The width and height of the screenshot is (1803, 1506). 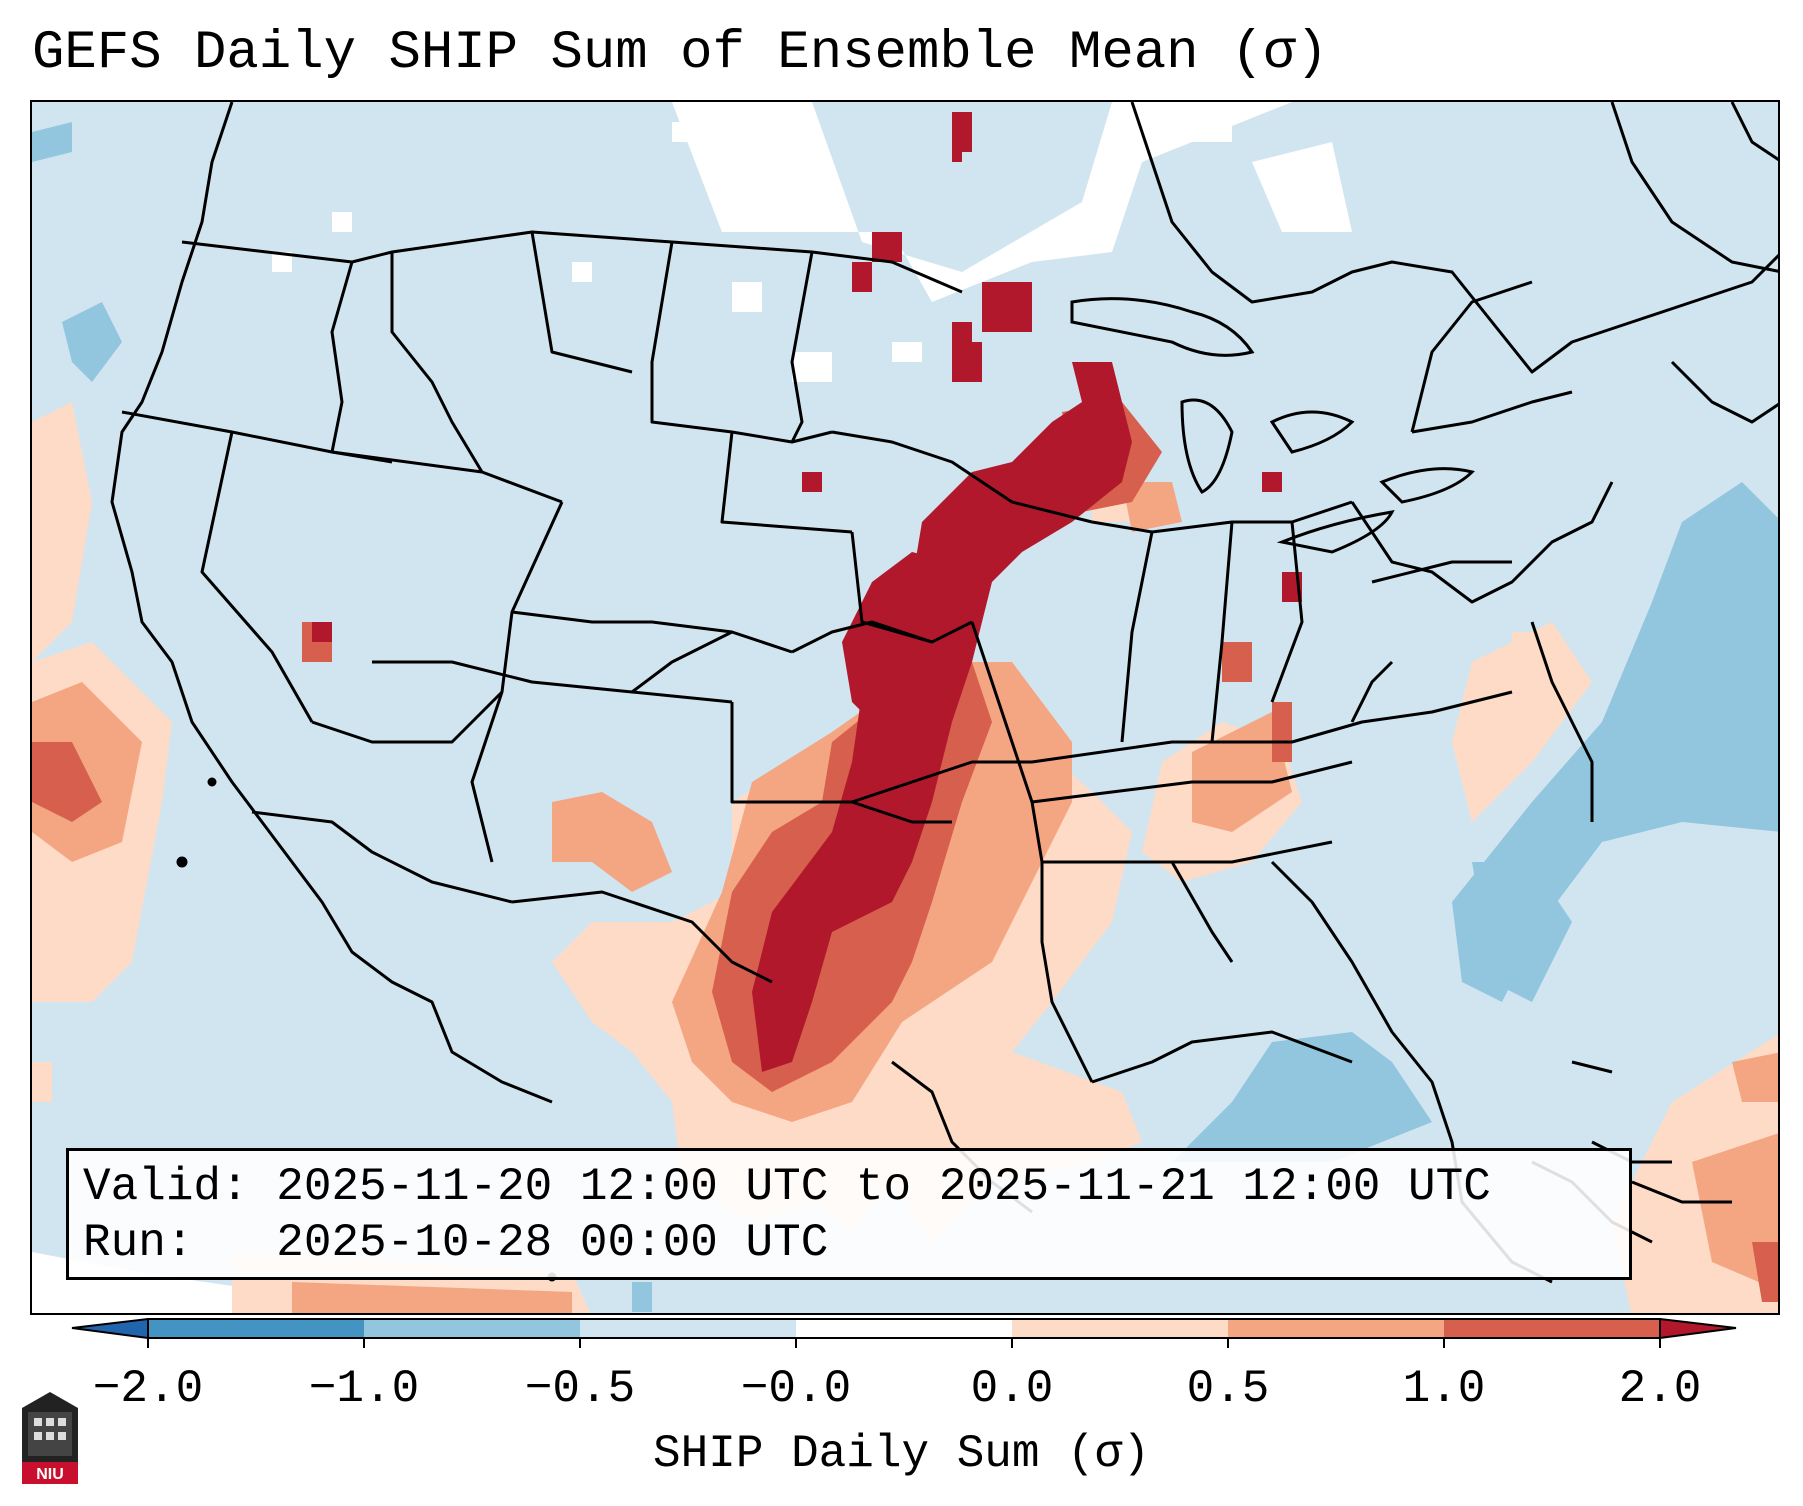 What do you see at coordinates (1698, 1329) in the screenshot?
I see `colorbar-over-extension` at bounding box center [1698, 1329].